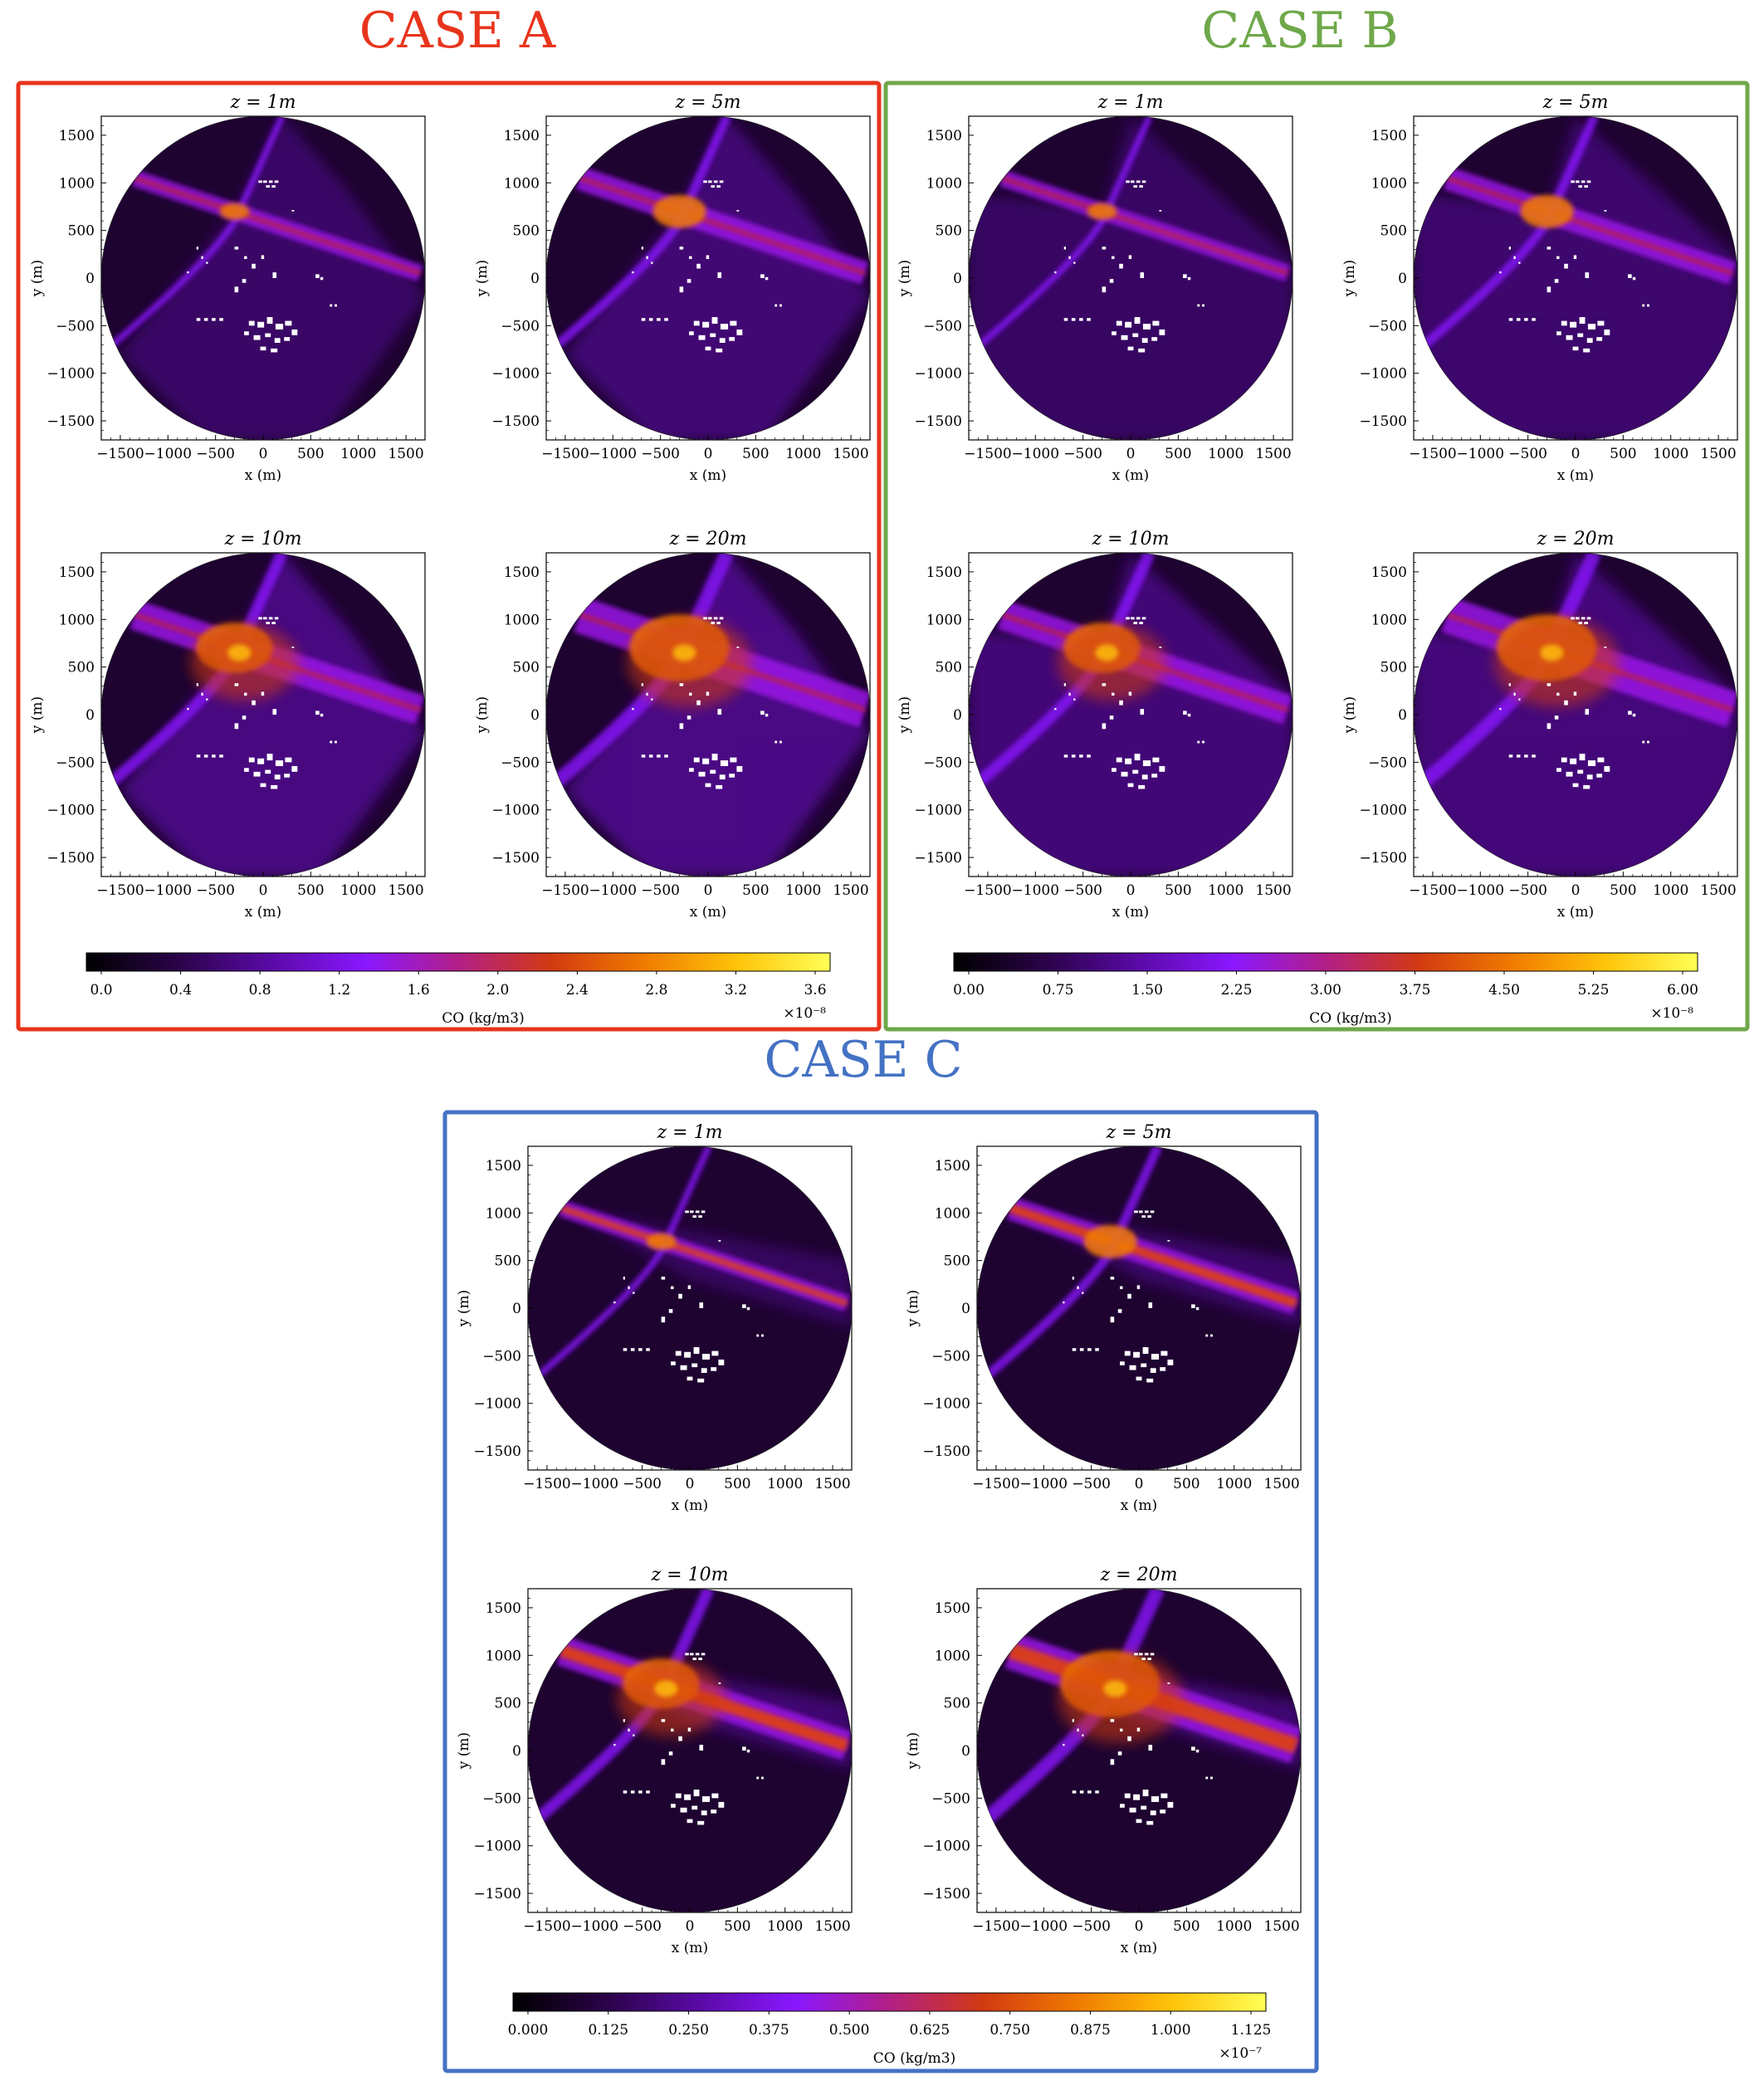  I want to click on hotspot, so click(1547, 211).